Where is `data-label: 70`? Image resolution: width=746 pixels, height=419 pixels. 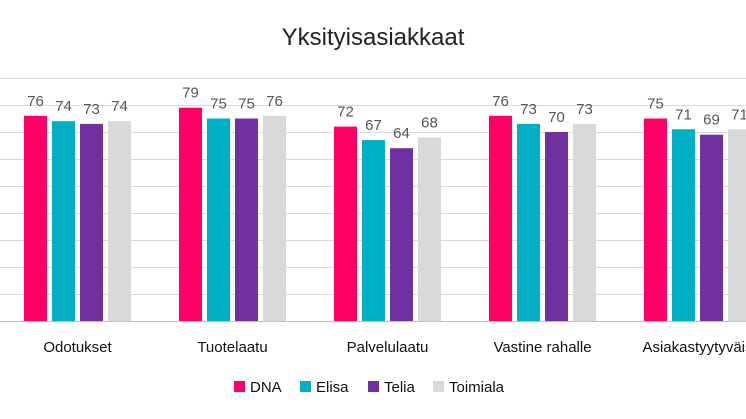
data-label: 70 is located at coordinates (556, 117).